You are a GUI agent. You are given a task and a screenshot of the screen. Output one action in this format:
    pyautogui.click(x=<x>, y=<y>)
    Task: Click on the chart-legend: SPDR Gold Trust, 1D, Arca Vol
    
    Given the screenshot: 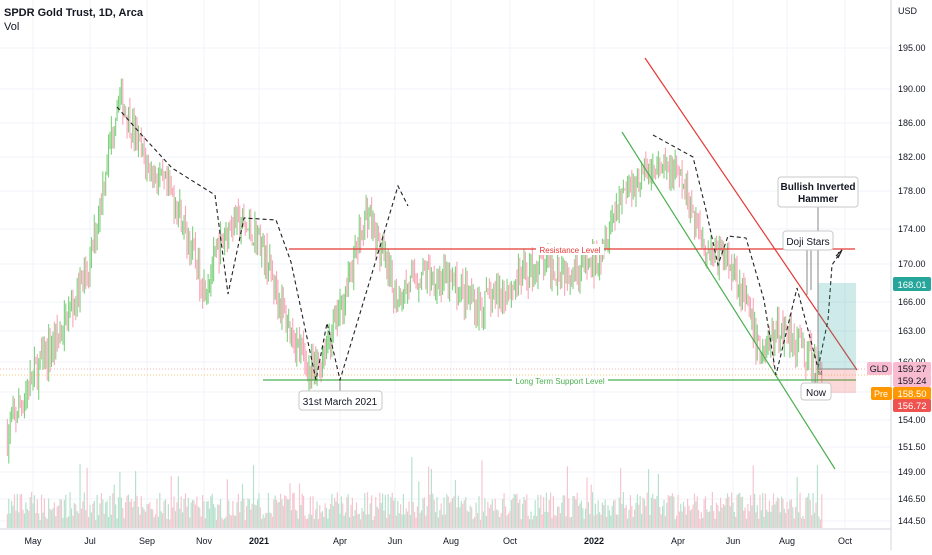 What is the action you would take?
    pyautogui.click(x=73, y=20)
    